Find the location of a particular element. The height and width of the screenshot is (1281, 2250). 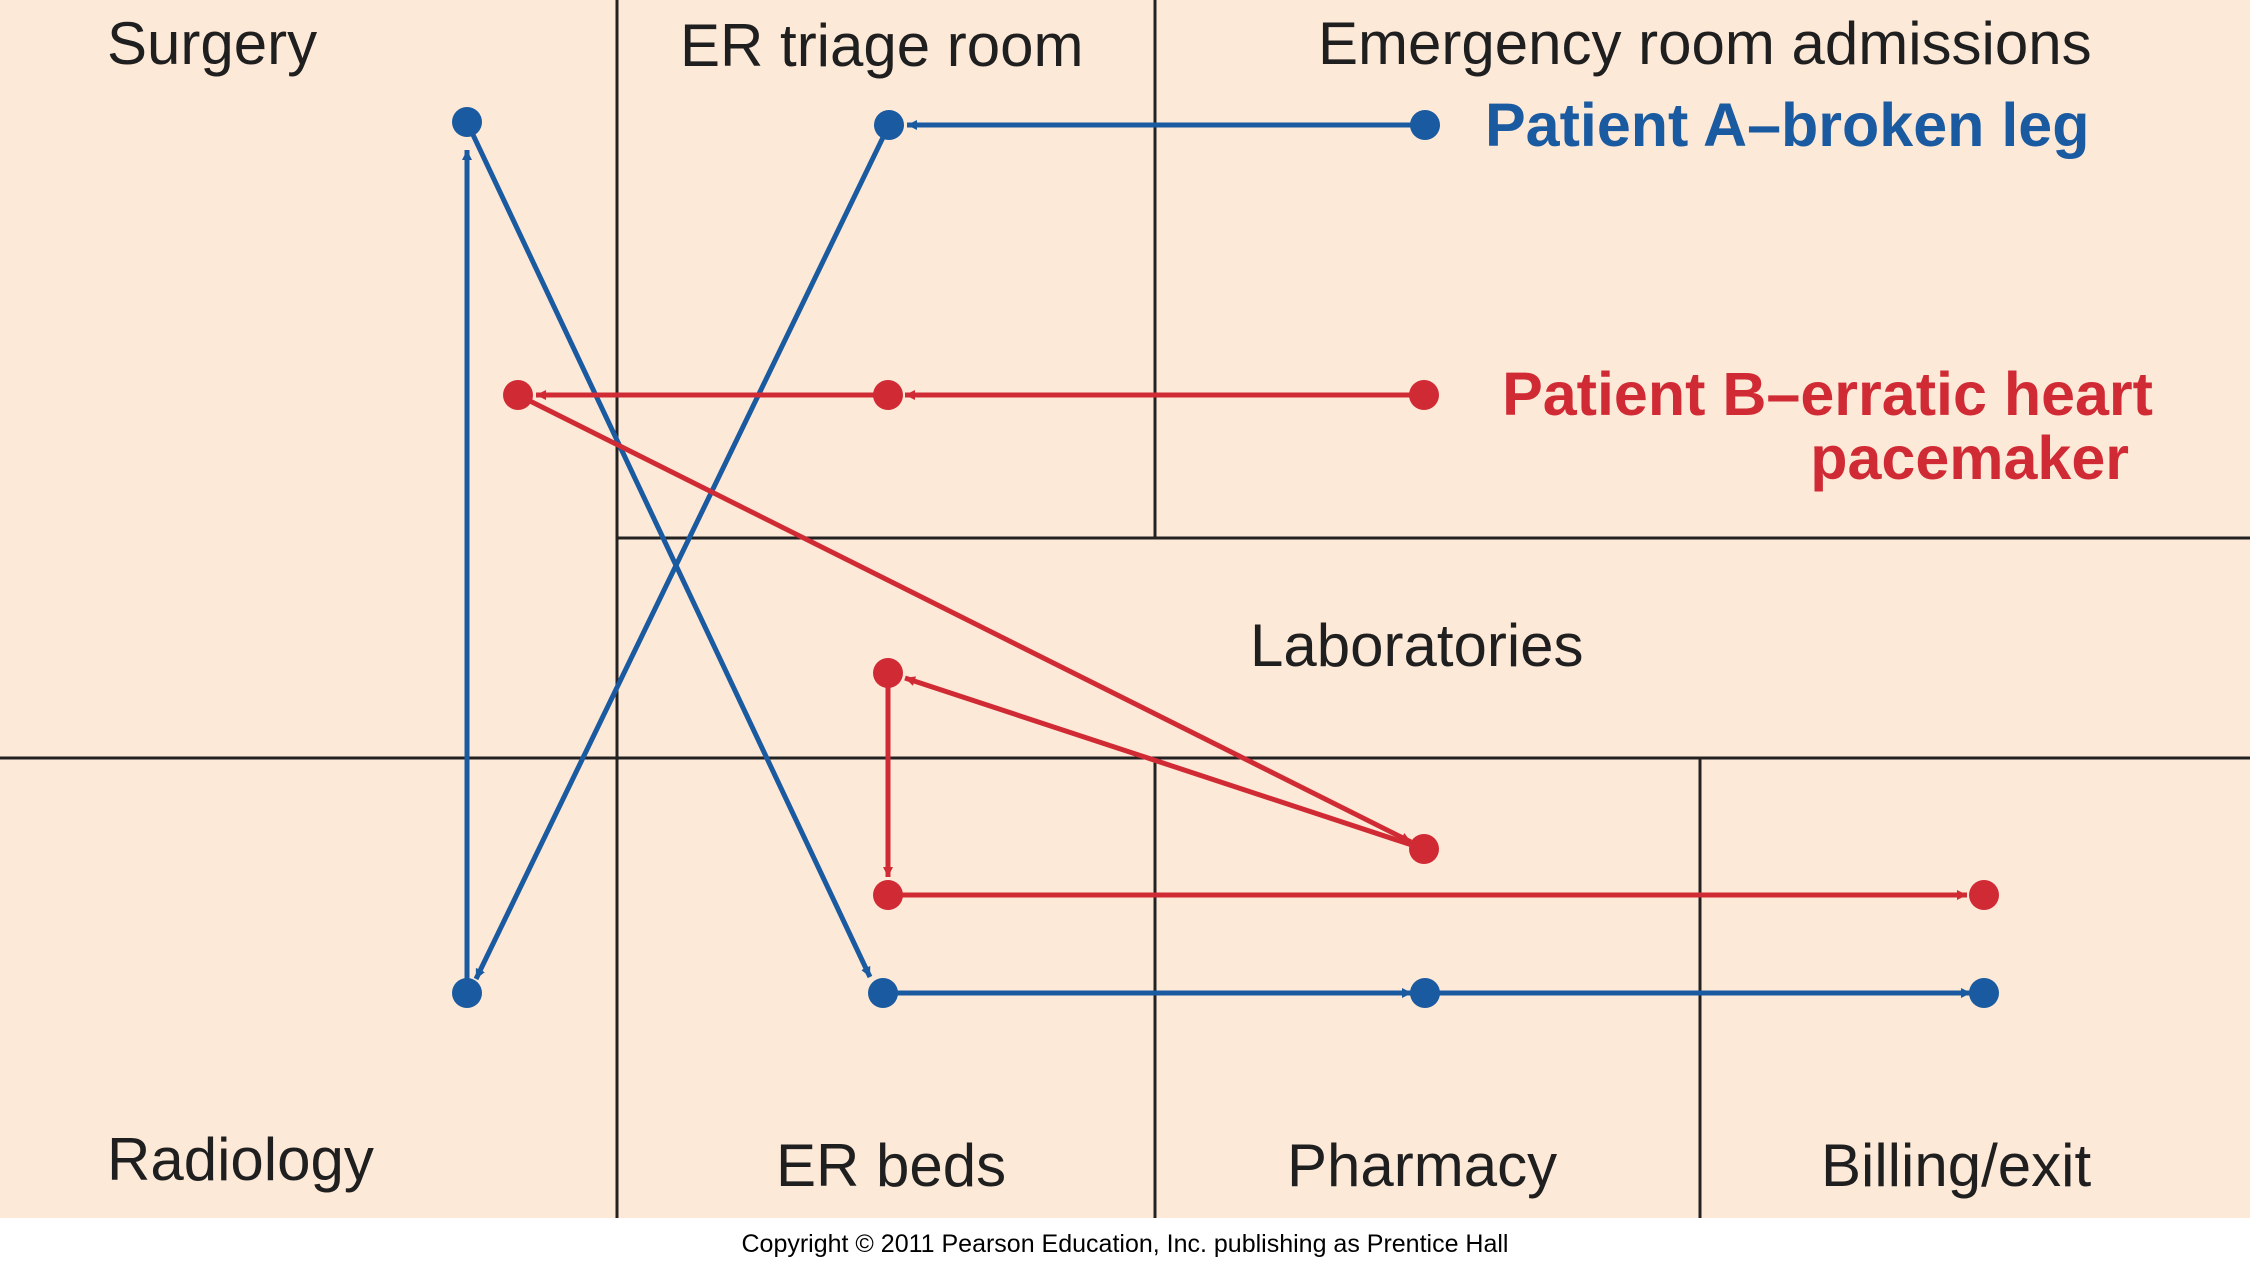

department-label-surgery: Surgery is located at coordinates (212, 43).